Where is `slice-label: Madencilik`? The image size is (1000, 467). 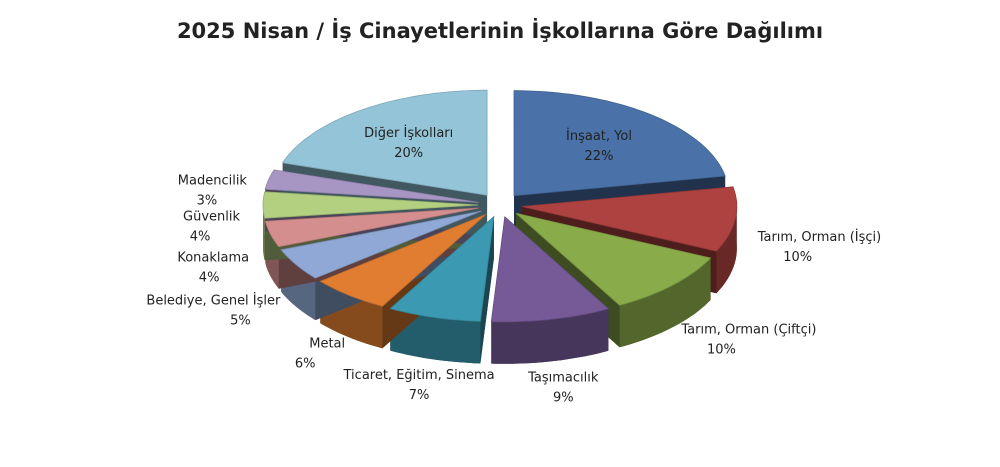
slice-label: Madencilik is located at coordinates (213, 181).